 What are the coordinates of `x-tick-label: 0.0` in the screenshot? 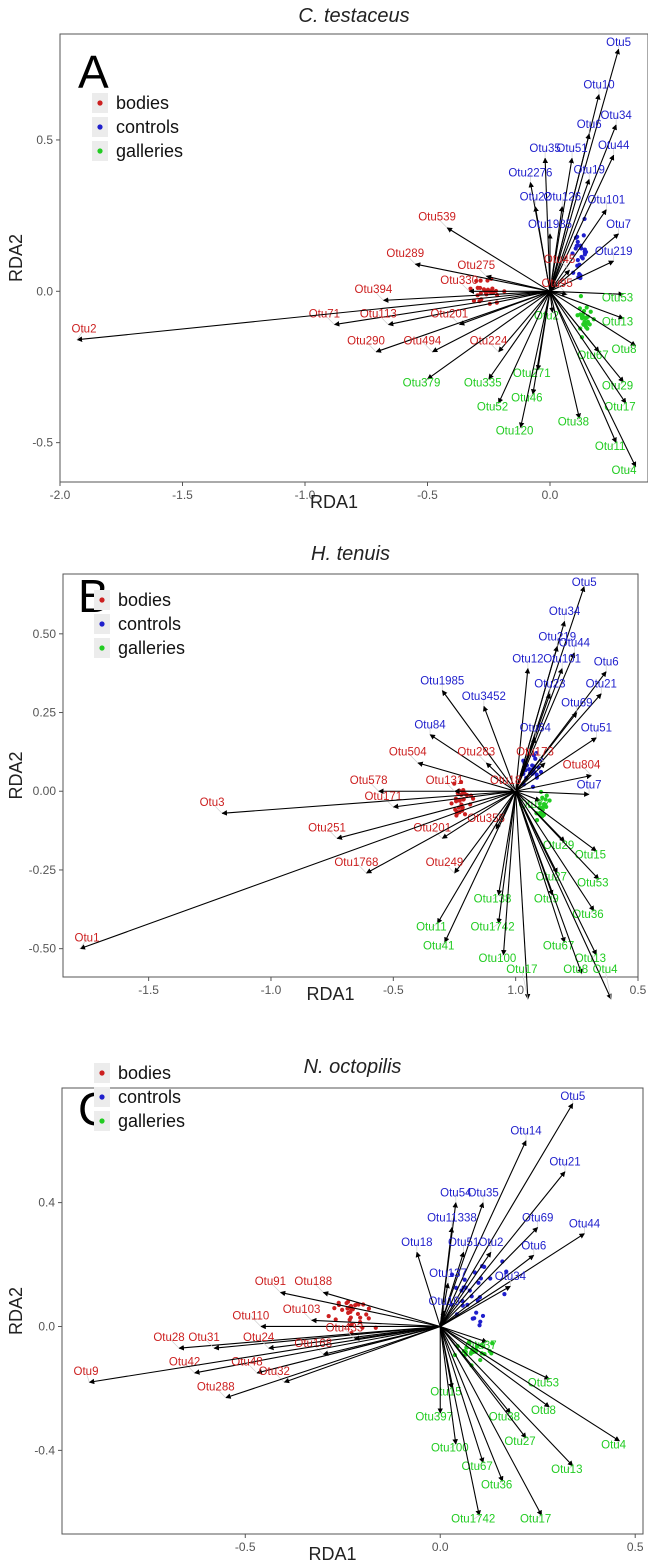 It's located at (550, 495).